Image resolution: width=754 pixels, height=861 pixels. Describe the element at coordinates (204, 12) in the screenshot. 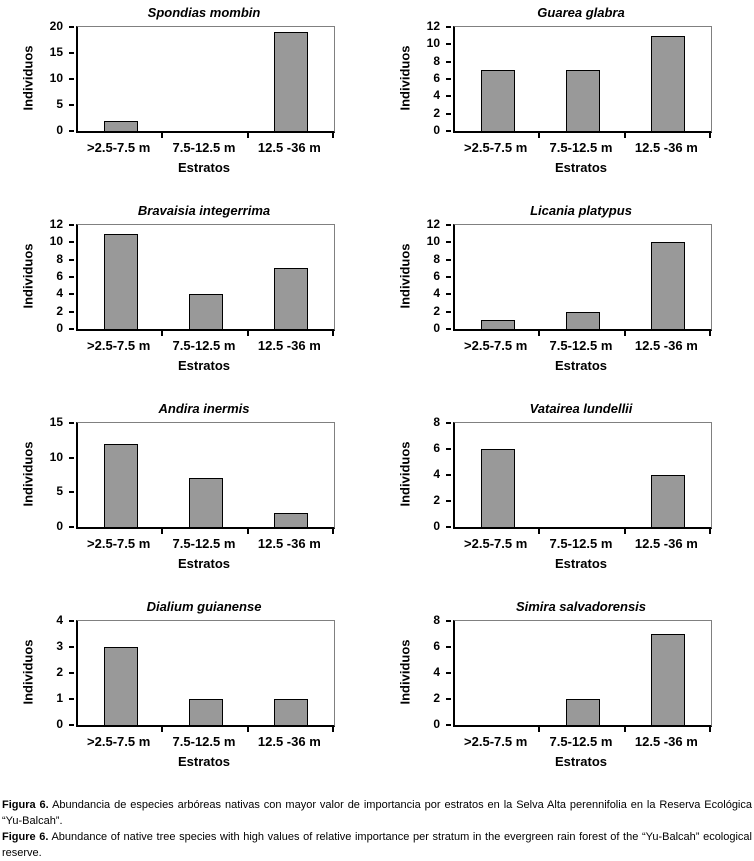

I see `chart-title: Spondias mombin` at that location.